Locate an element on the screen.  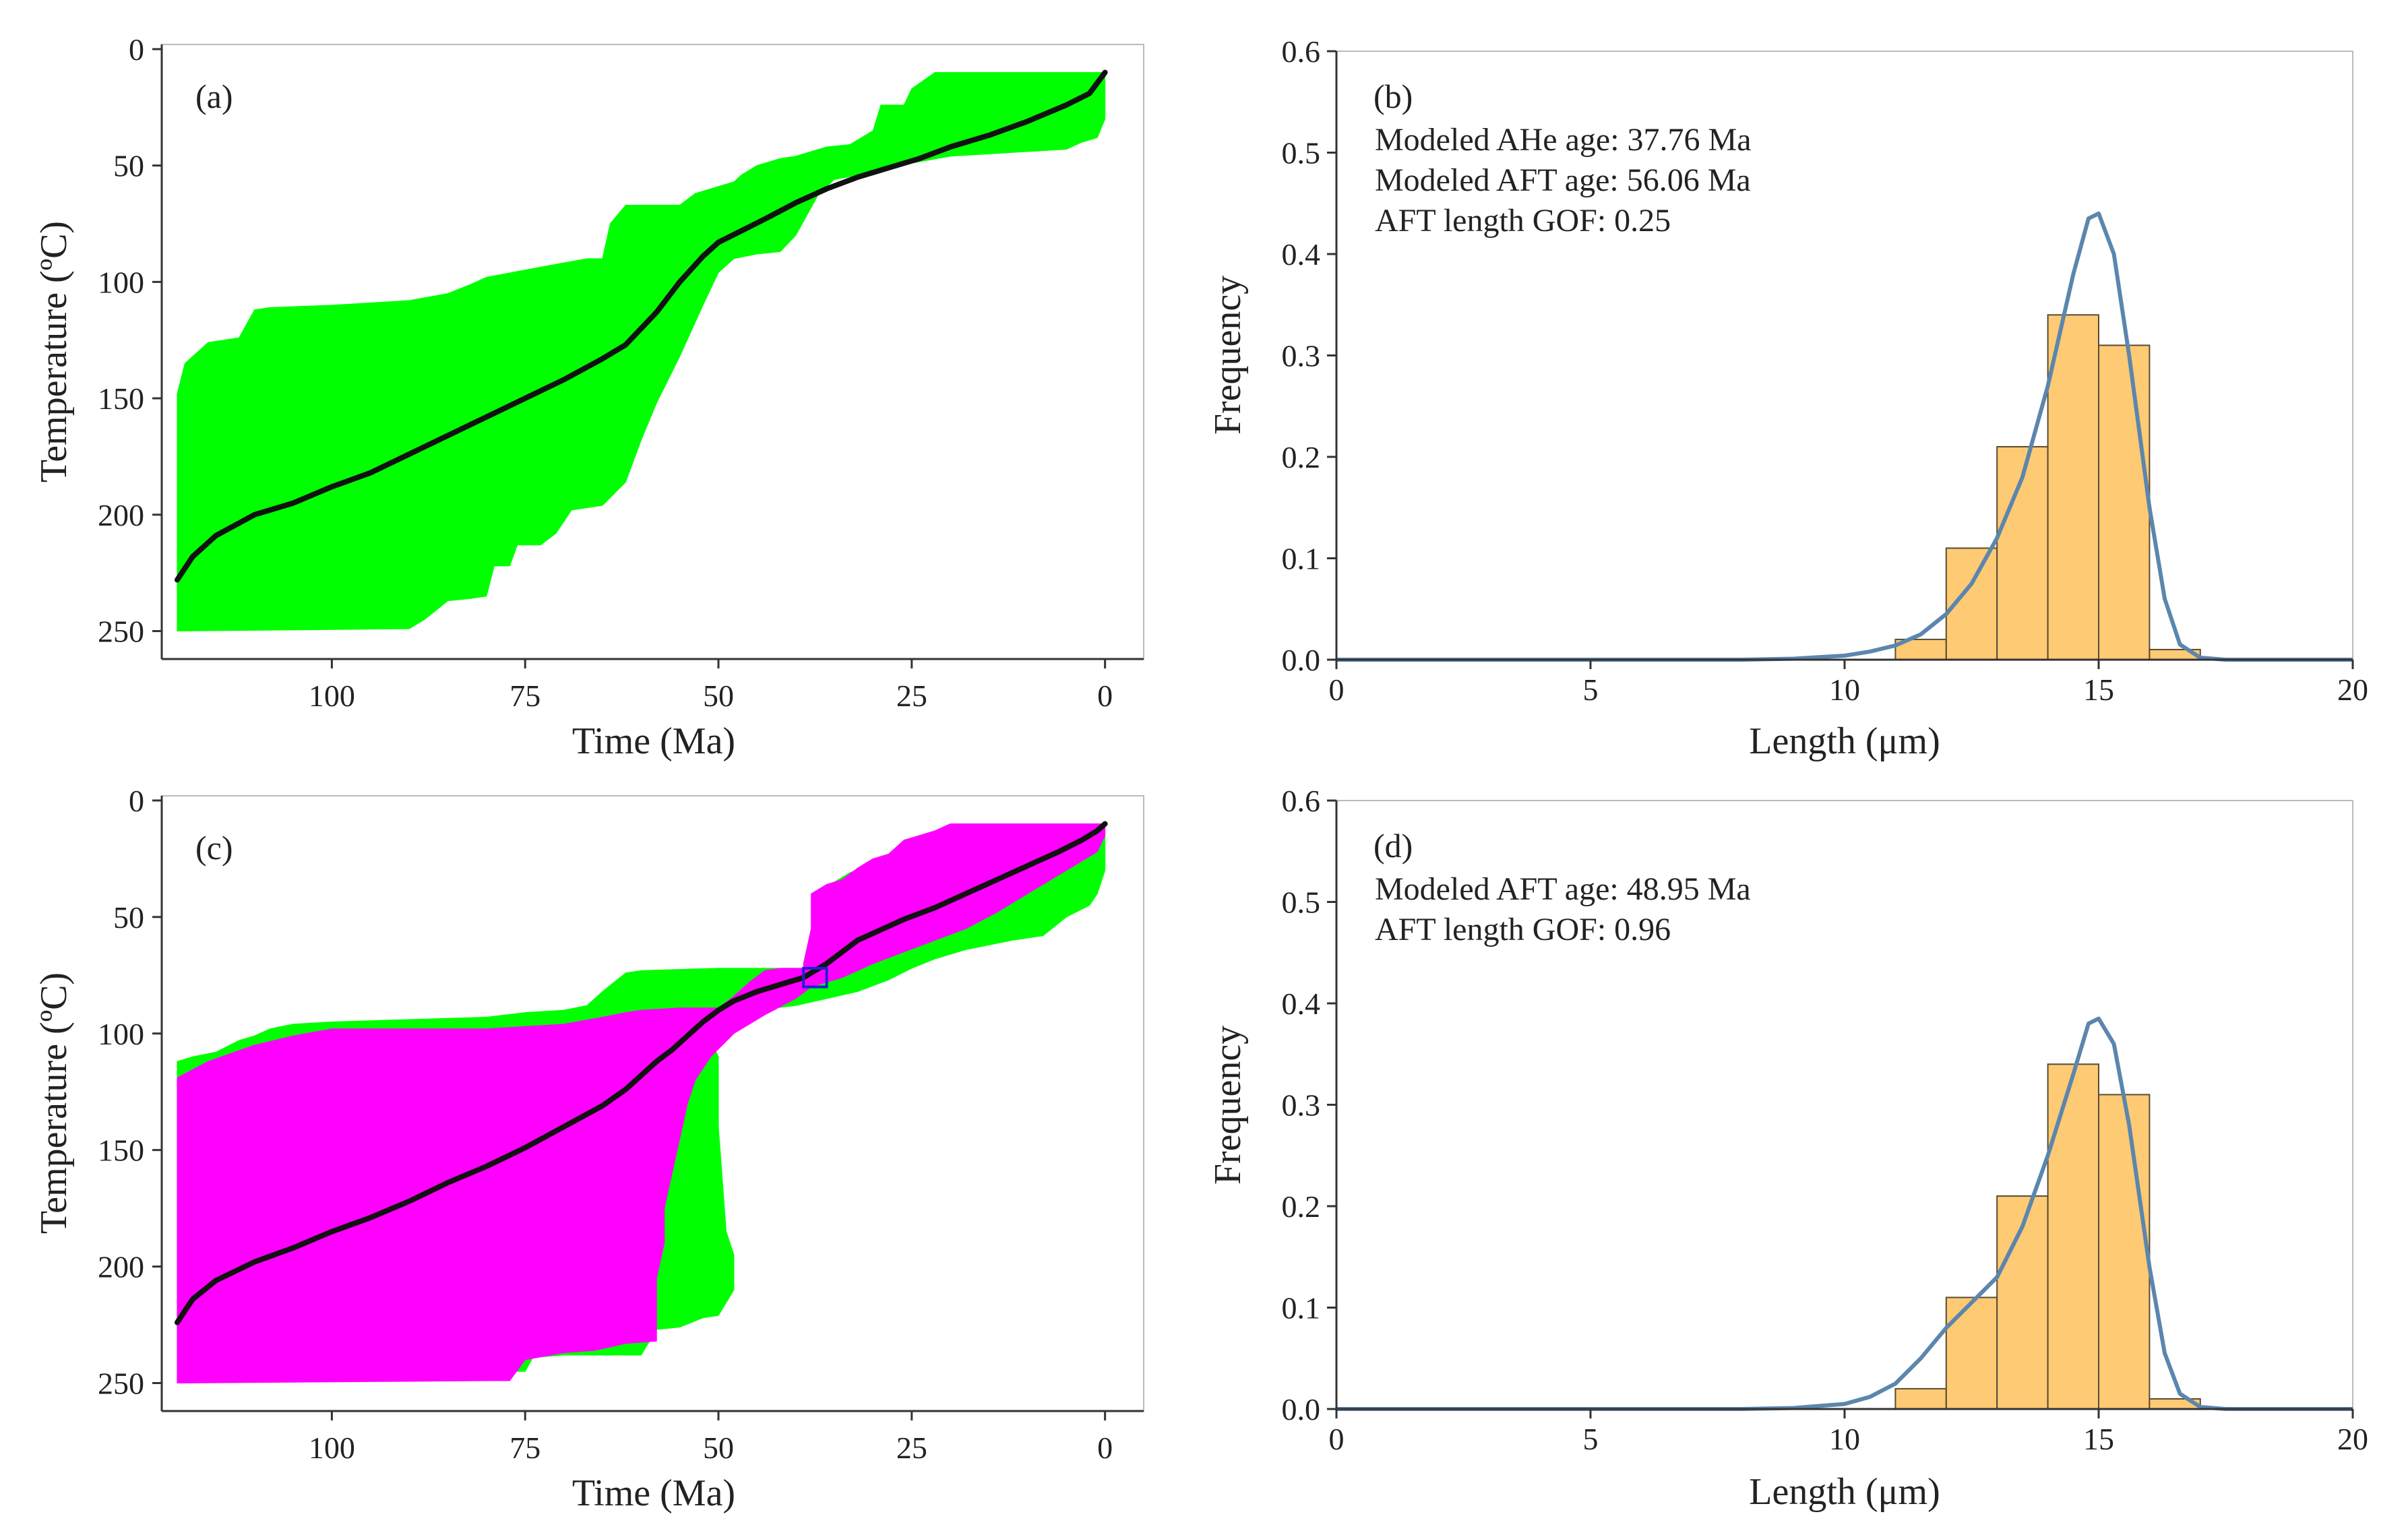
panel-a-label: (a) is located at coordinates (214, 96).